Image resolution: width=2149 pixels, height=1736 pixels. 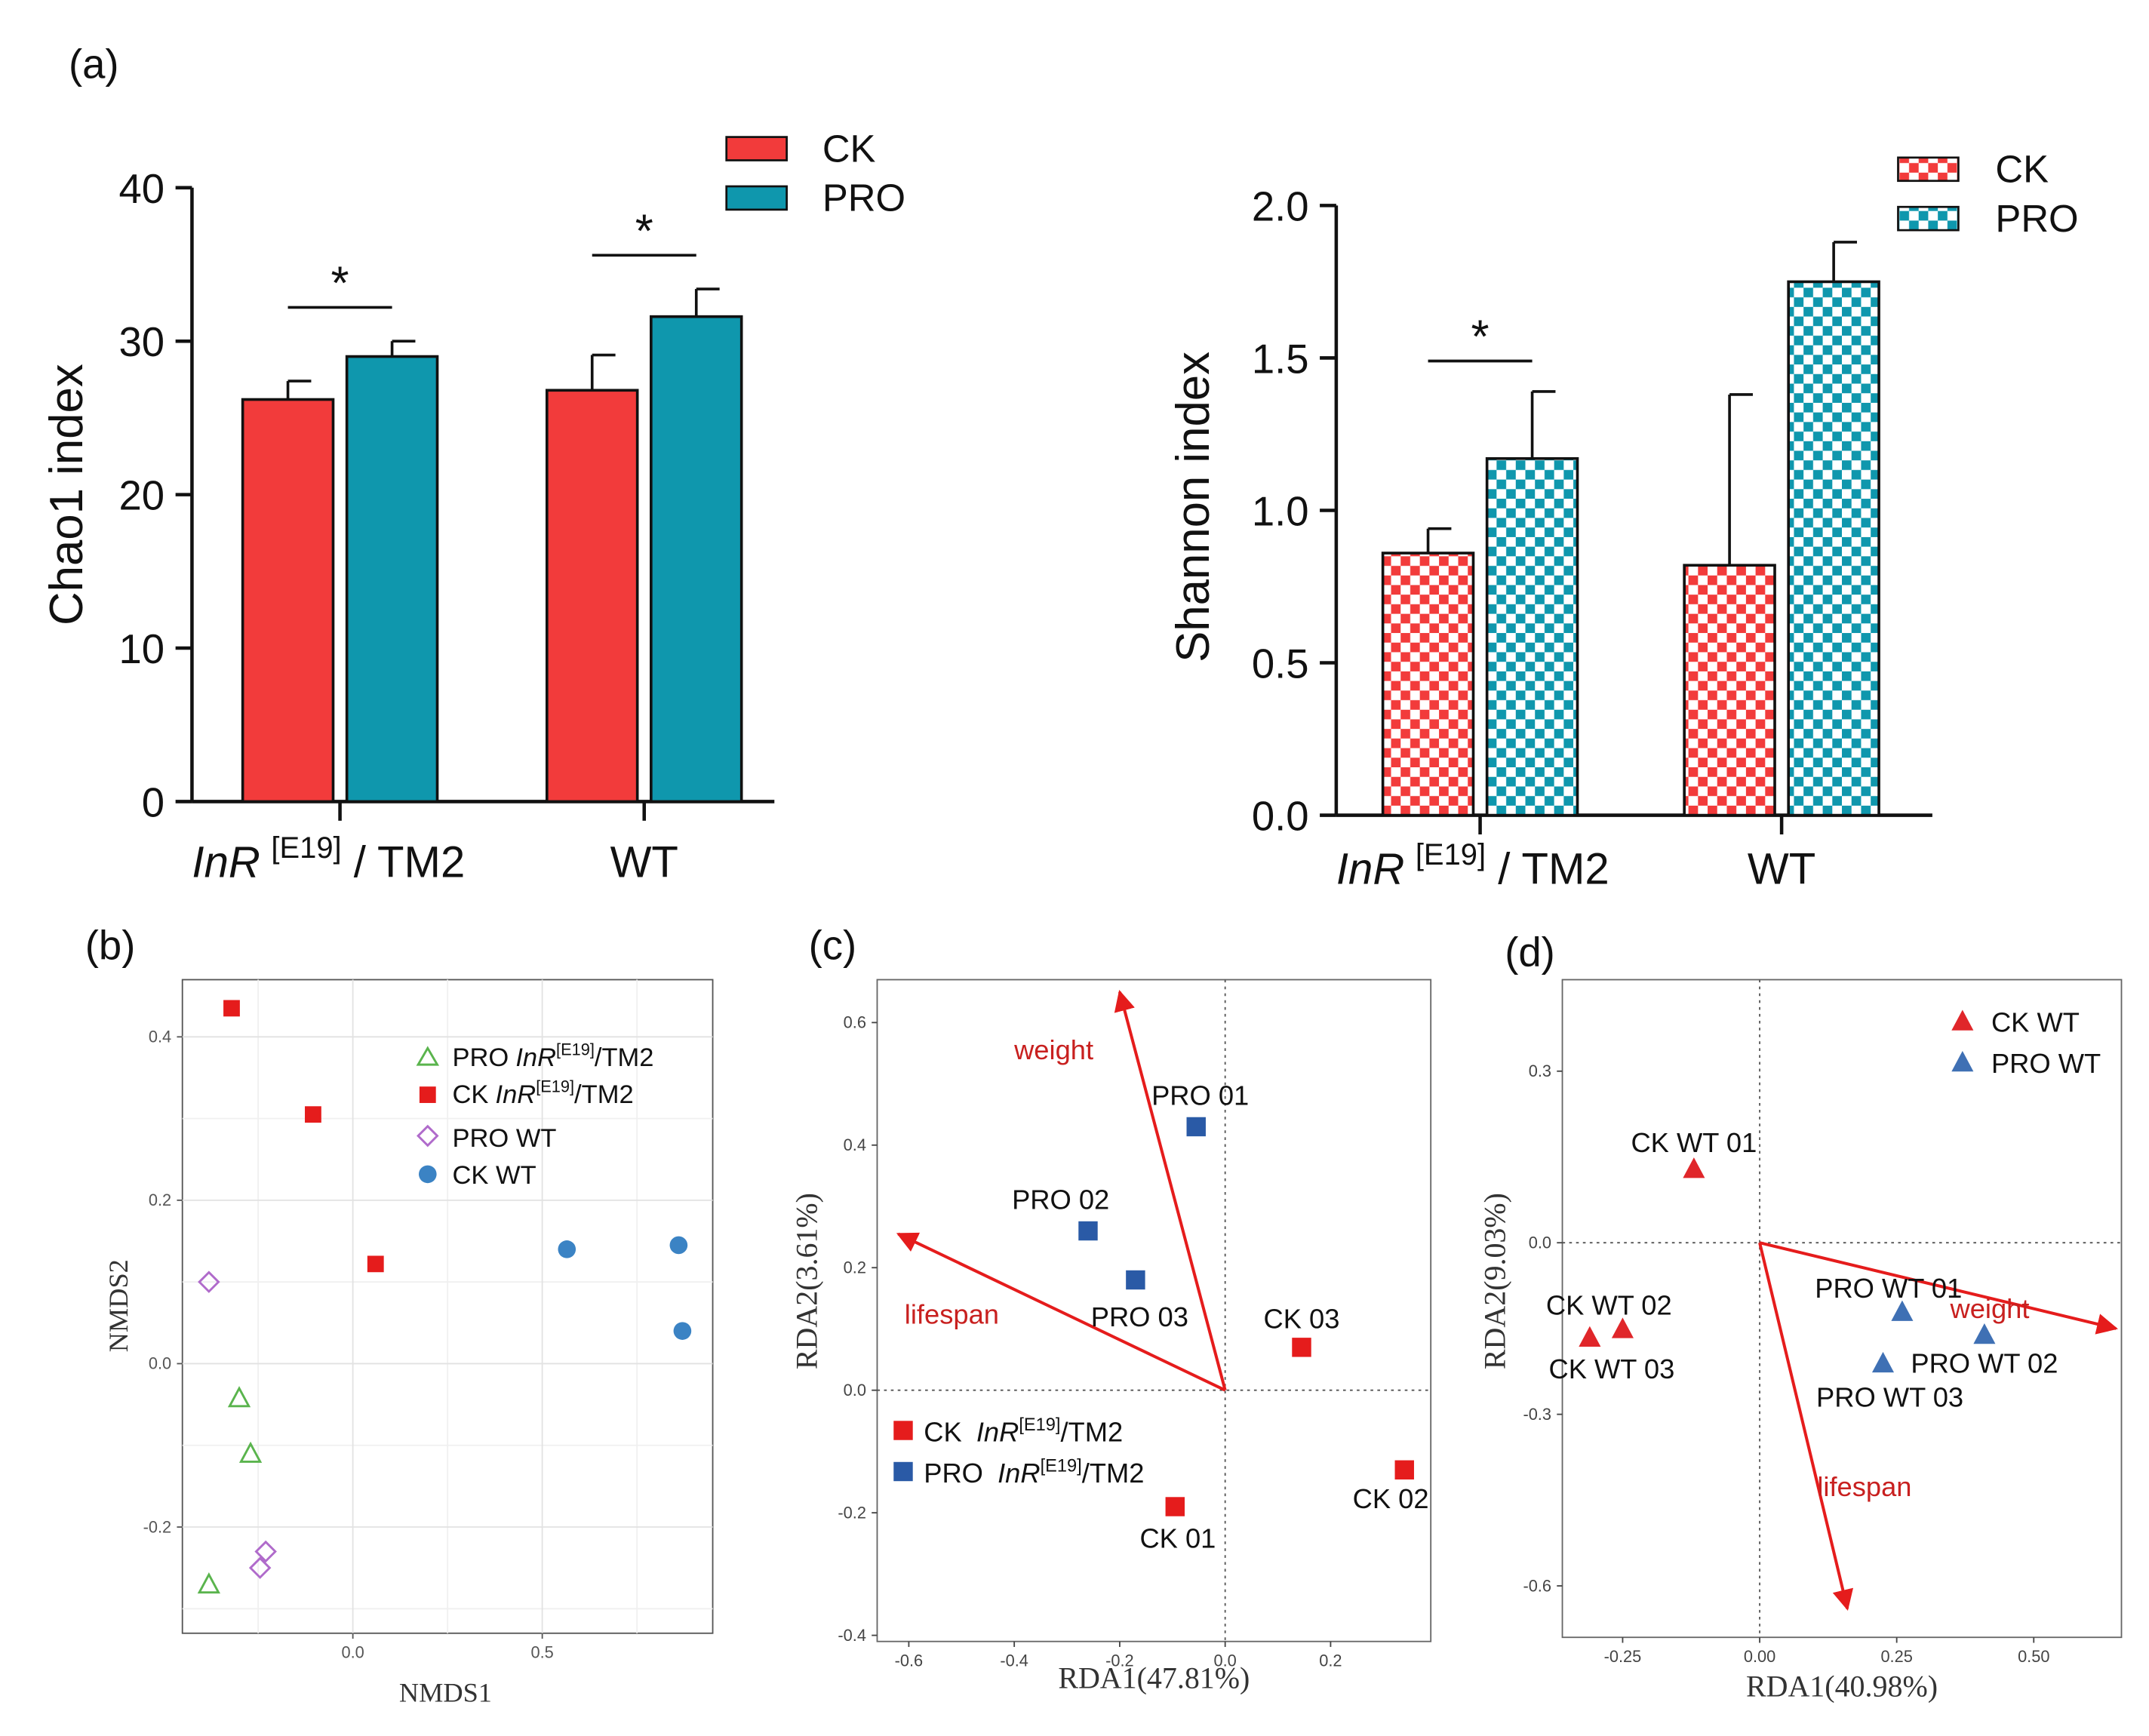 What do you see at coordinates (1962, 1061) in the screenshot?
I see `legend-marker-pro-wt` at bounding box center [1962, 1061].